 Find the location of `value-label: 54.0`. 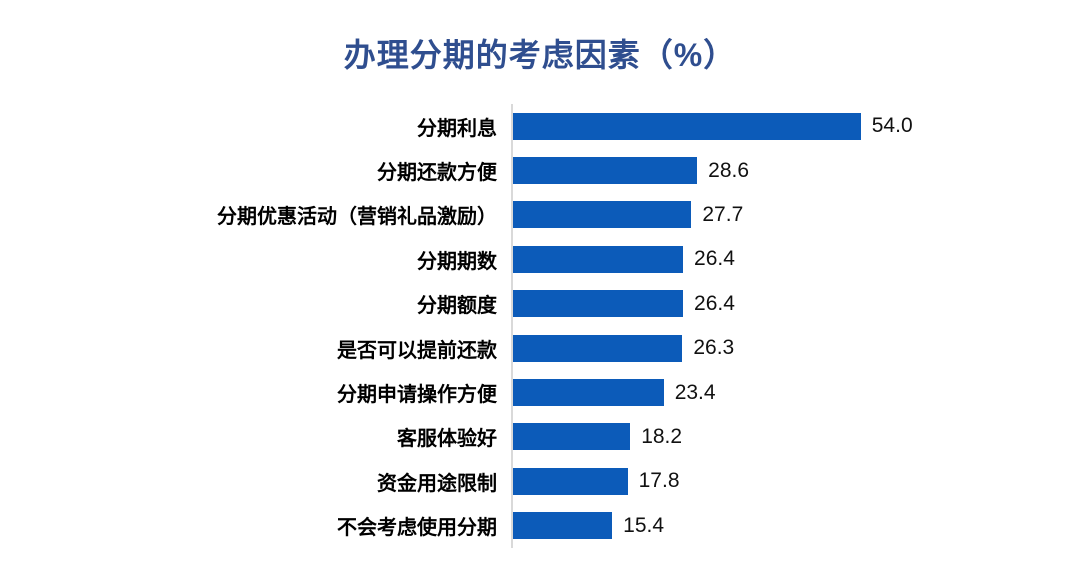

value-label: 54.0 is located at coordinates (892, 126).